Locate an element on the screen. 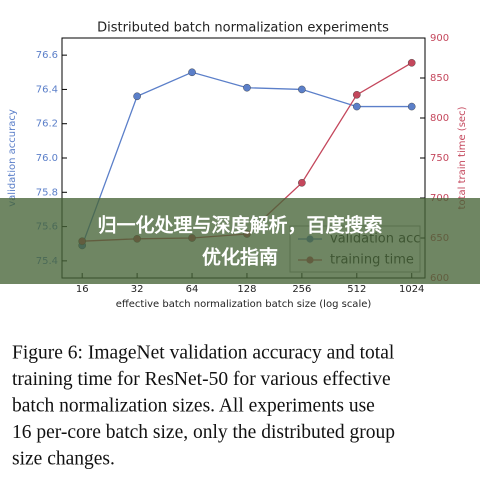 The image size is (480, 480). x-tick-label: 512 is located at coordinates (356, 289).